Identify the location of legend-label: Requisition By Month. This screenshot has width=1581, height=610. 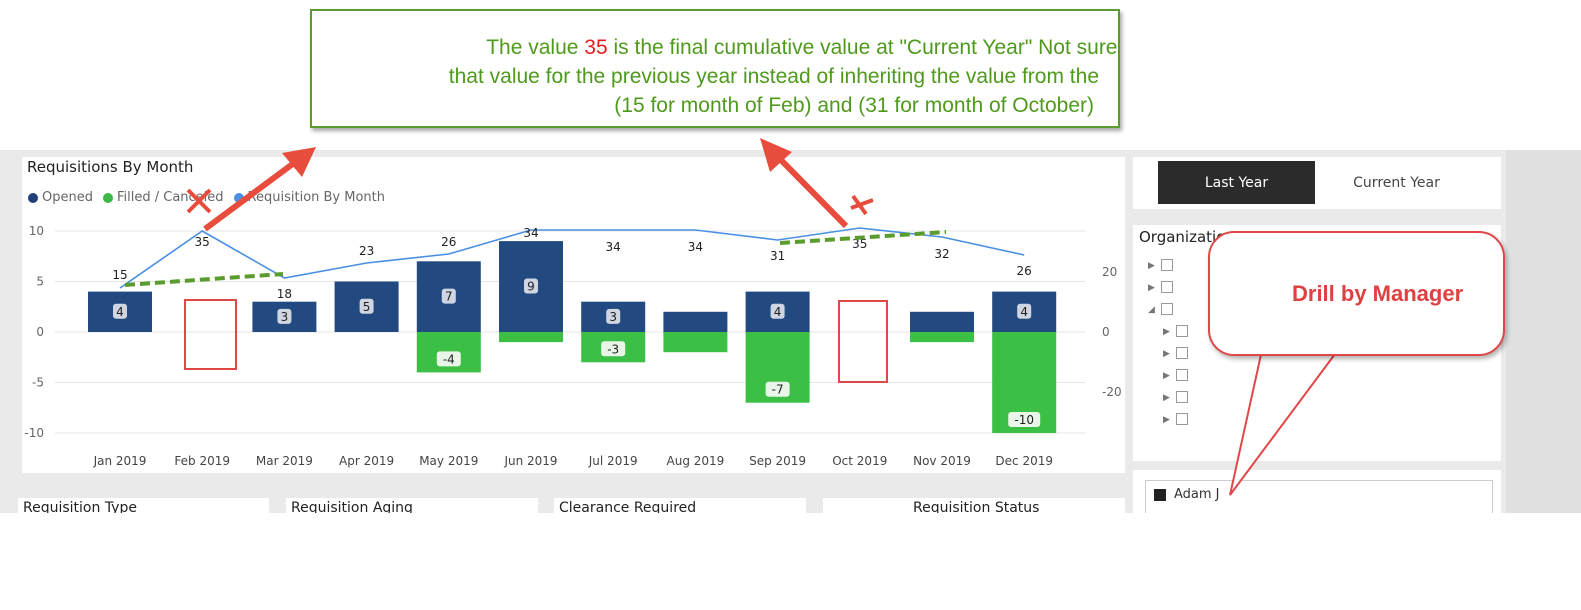
(316, 197).